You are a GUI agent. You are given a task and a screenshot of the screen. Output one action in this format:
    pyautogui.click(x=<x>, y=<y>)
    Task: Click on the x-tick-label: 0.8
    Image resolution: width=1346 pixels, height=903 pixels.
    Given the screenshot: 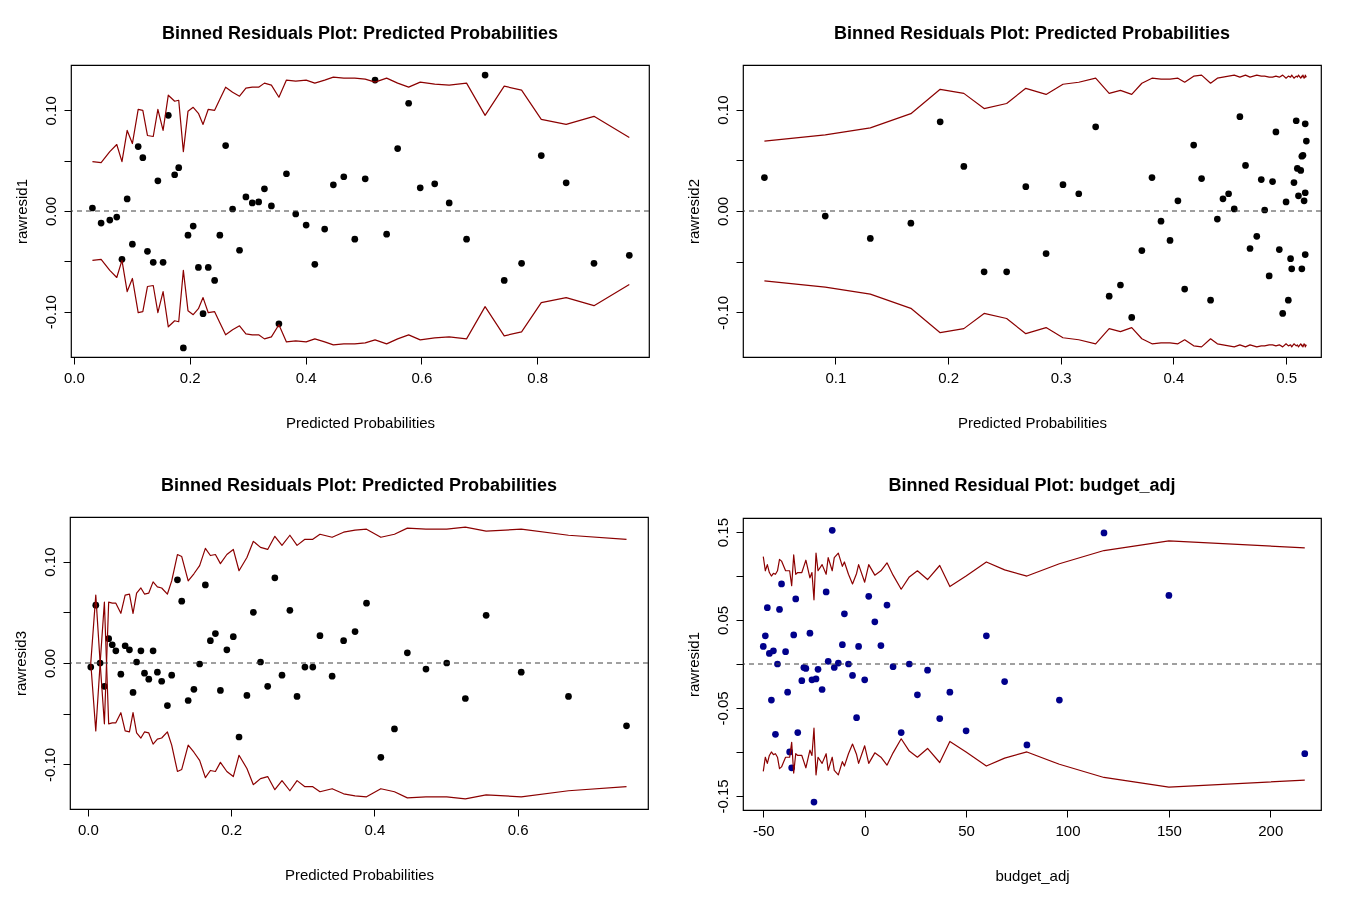 What is the action you would take?
    pyautogui.click(x=538, y=377)
    